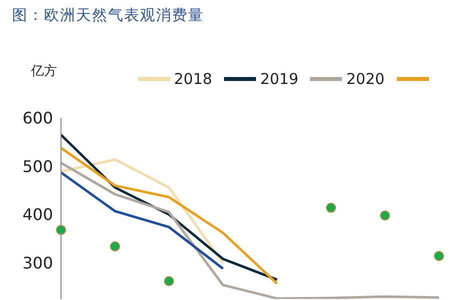  What do you see at coordinates (142, 220) in the screenshot?
I see `line-series` at bounding box center [142, 220].